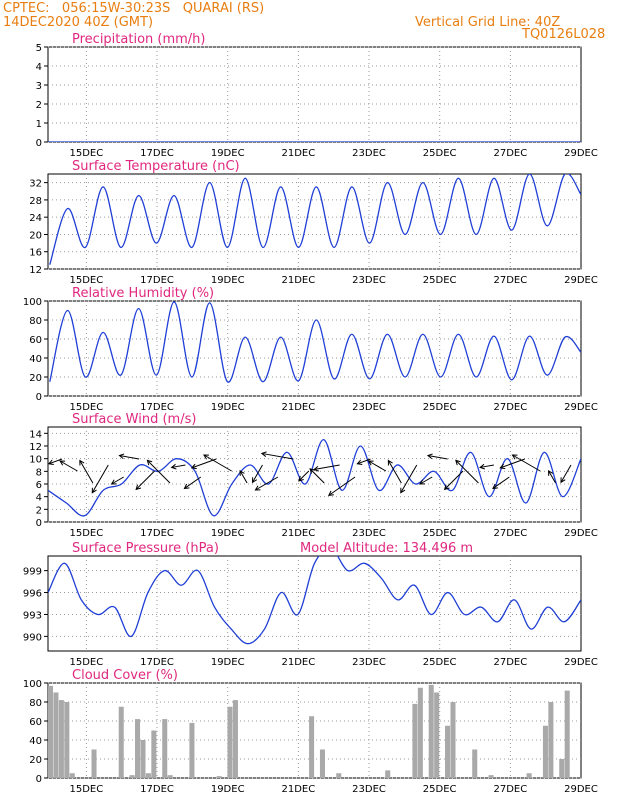 Image resolution: width=618 pixels, height=800 pixels. I want to click on cloud-title: Cloud Cover (%), so click(125, 675).